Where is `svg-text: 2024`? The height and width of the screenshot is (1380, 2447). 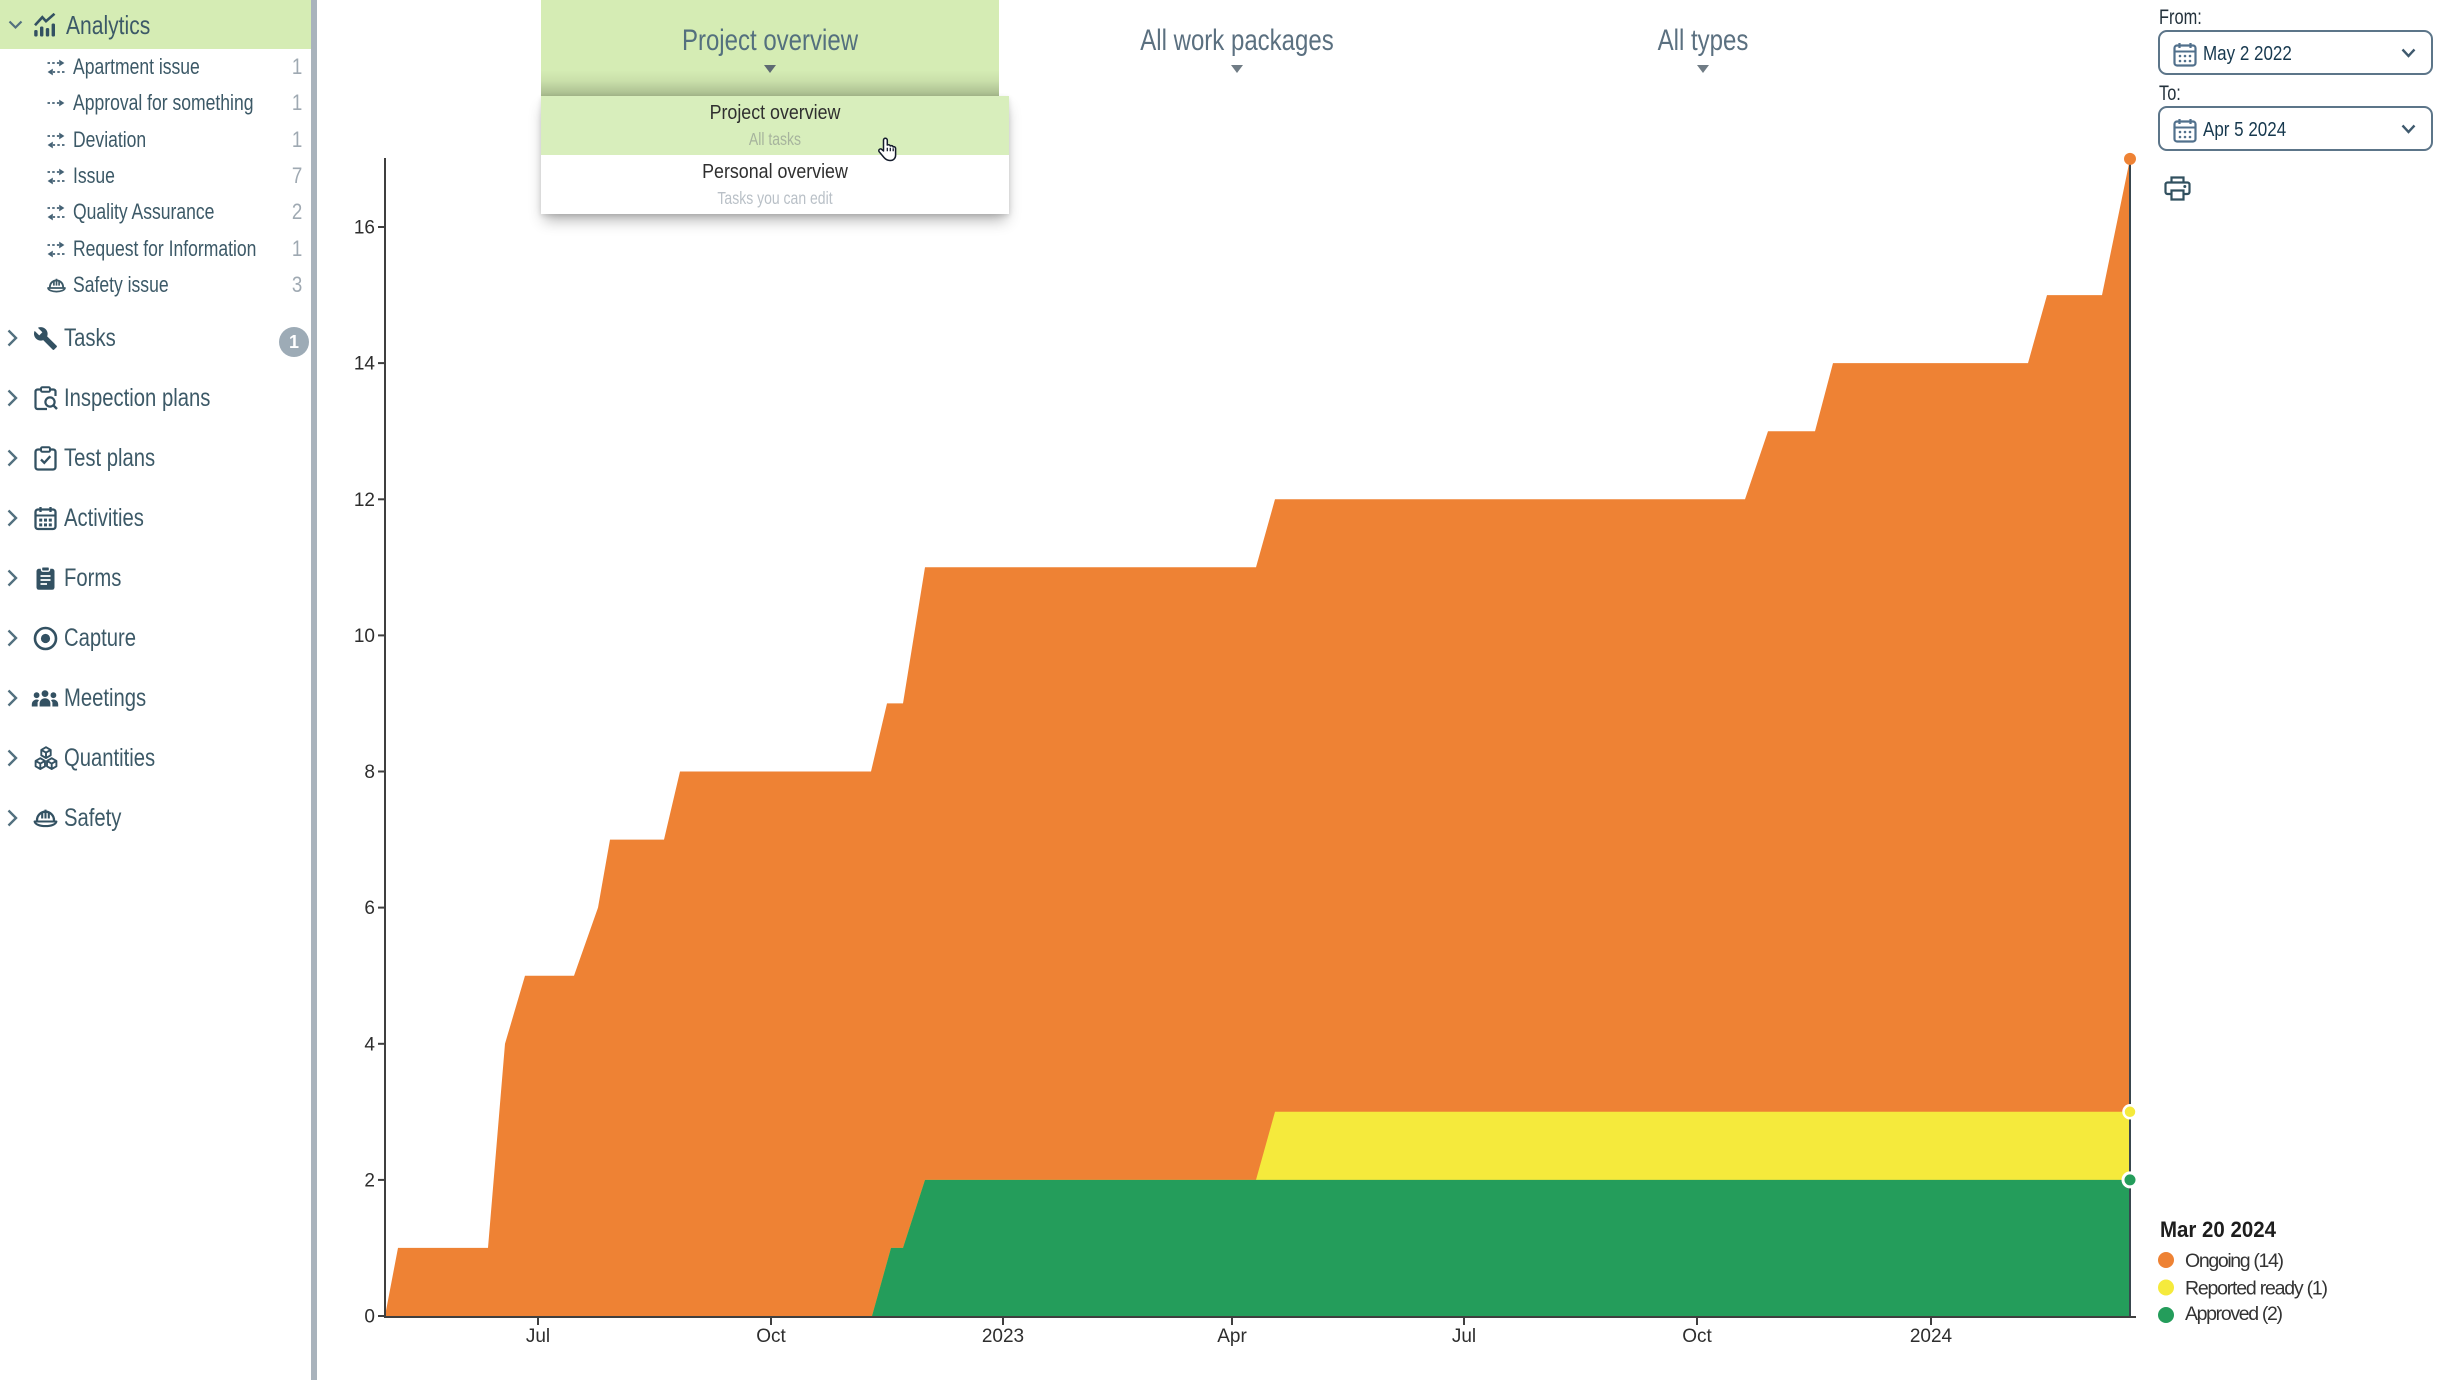 svg-text: 2024 is located at coordinates (1931, 1336).